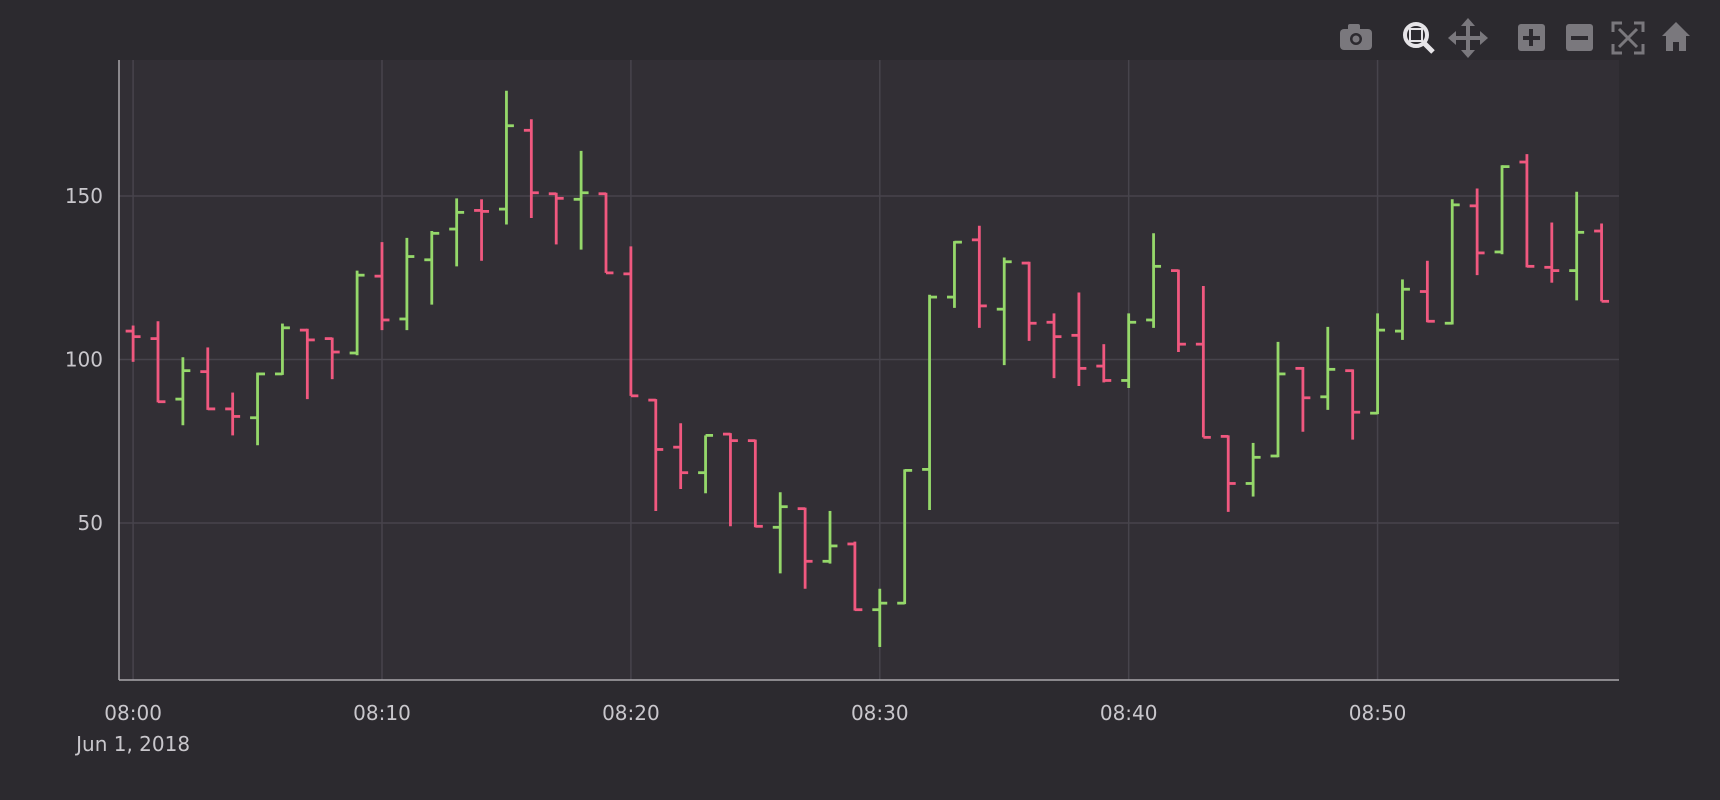 The image size is (1720, 800). I want to click on y-tick-label: 50, so click(90, 523).